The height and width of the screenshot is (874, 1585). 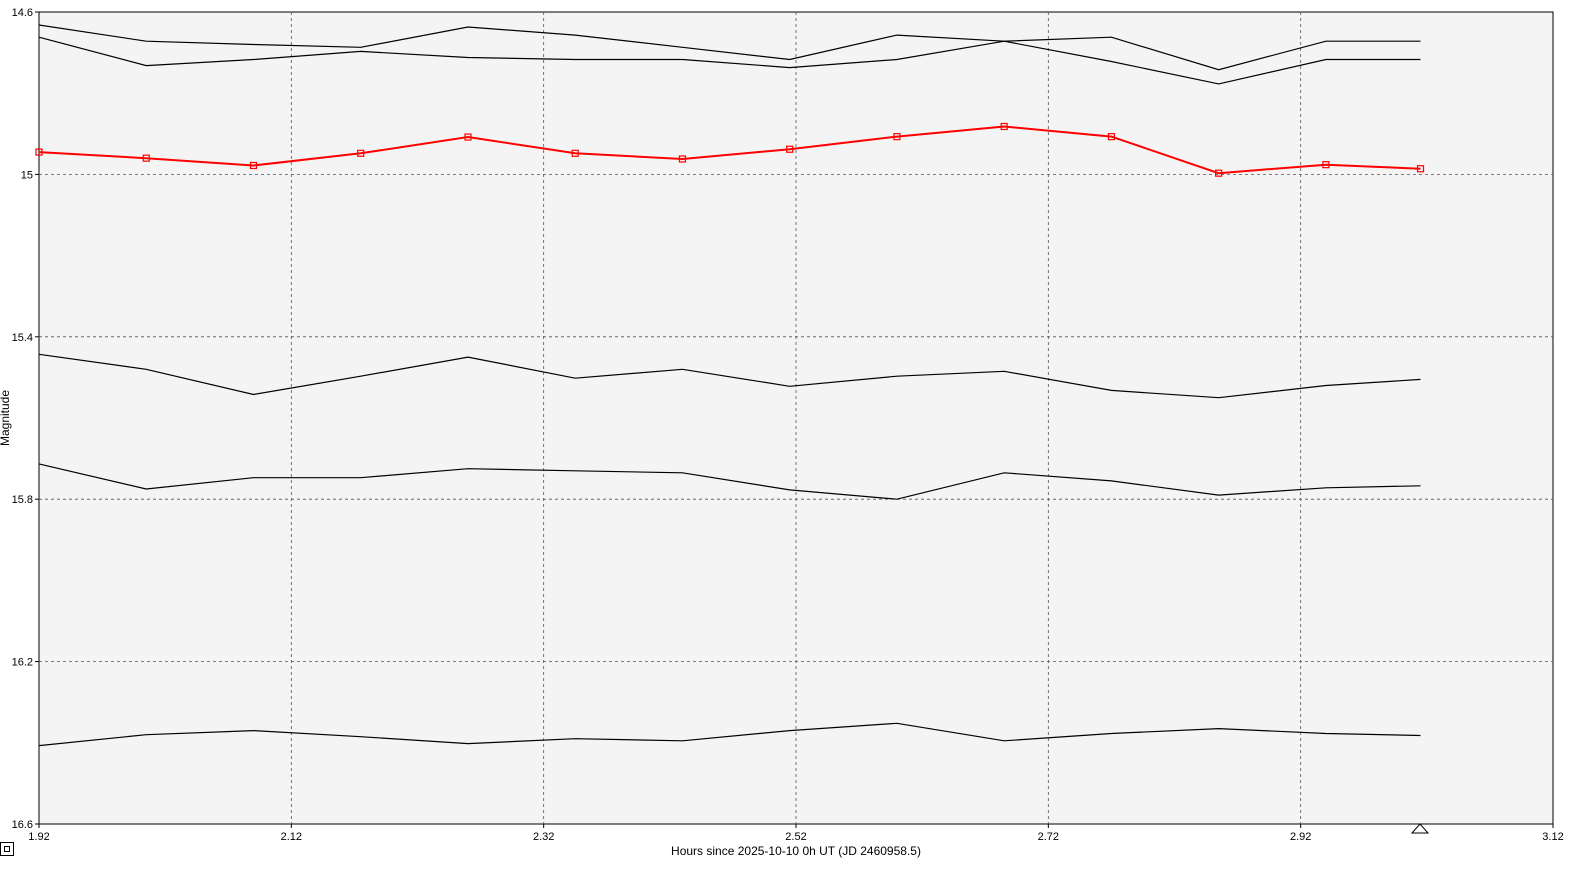 What do you see at coordinates (22, 338) in the screenshot?
I see `y-tick-label: 15.4` at bounding box center [22, 338].